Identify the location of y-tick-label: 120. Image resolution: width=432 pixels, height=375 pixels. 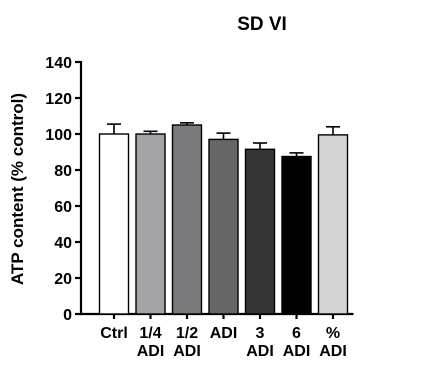
(58, 99).